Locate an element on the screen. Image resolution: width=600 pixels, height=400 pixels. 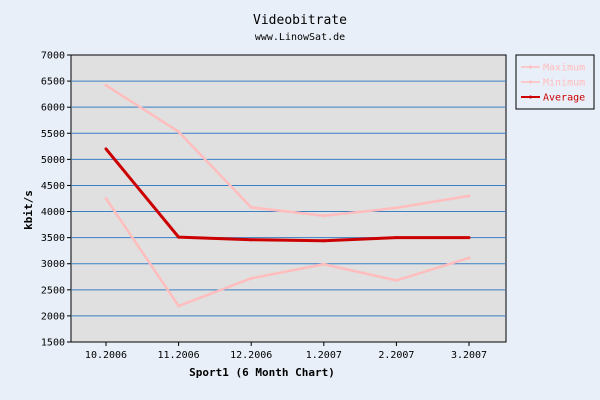
y-tick-label: 3000 is located at coordinates (53, 264).